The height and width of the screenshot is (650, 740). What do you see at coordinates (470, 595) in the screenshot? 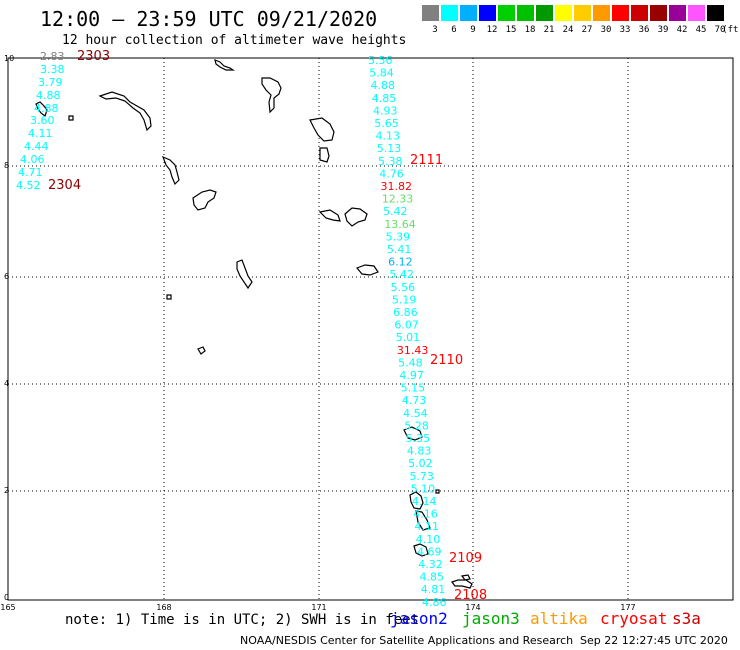
I see `pass-time-label: 2108` at bounding box center [470, 595].